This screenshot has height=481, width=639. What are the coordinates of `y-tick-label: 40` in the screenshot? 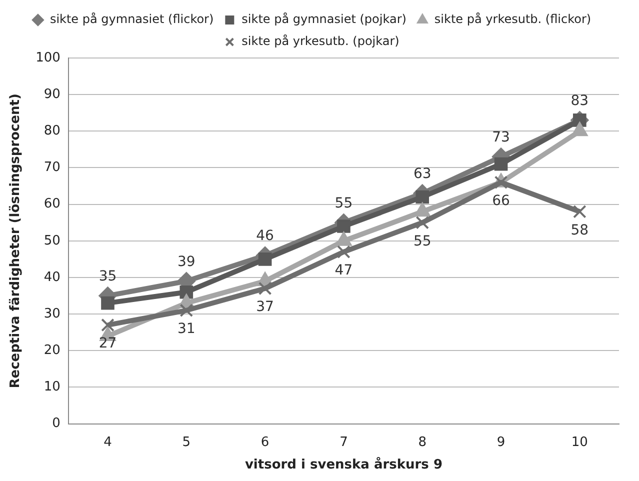 It's located at (52, 277).